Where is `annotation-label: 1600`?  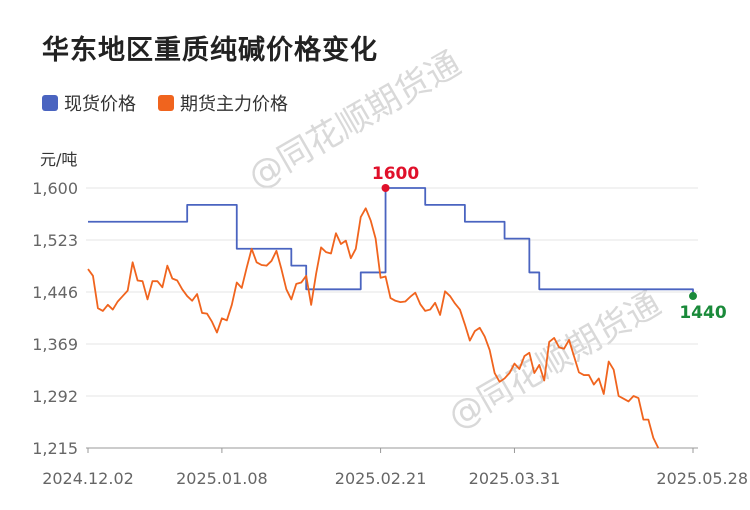 annotation-label: 1600 is located at coordinates (395, 174).